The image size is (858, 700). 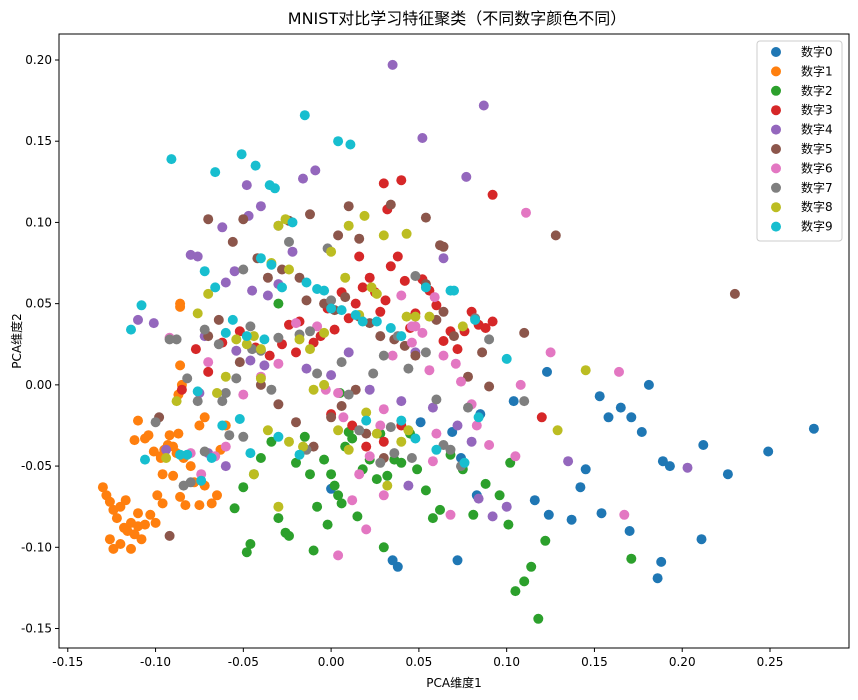 What do you see at coordinates (36, 547) in the screenshot?
I see `y-tick-label: -0.10` at bounding box center [36, 547].